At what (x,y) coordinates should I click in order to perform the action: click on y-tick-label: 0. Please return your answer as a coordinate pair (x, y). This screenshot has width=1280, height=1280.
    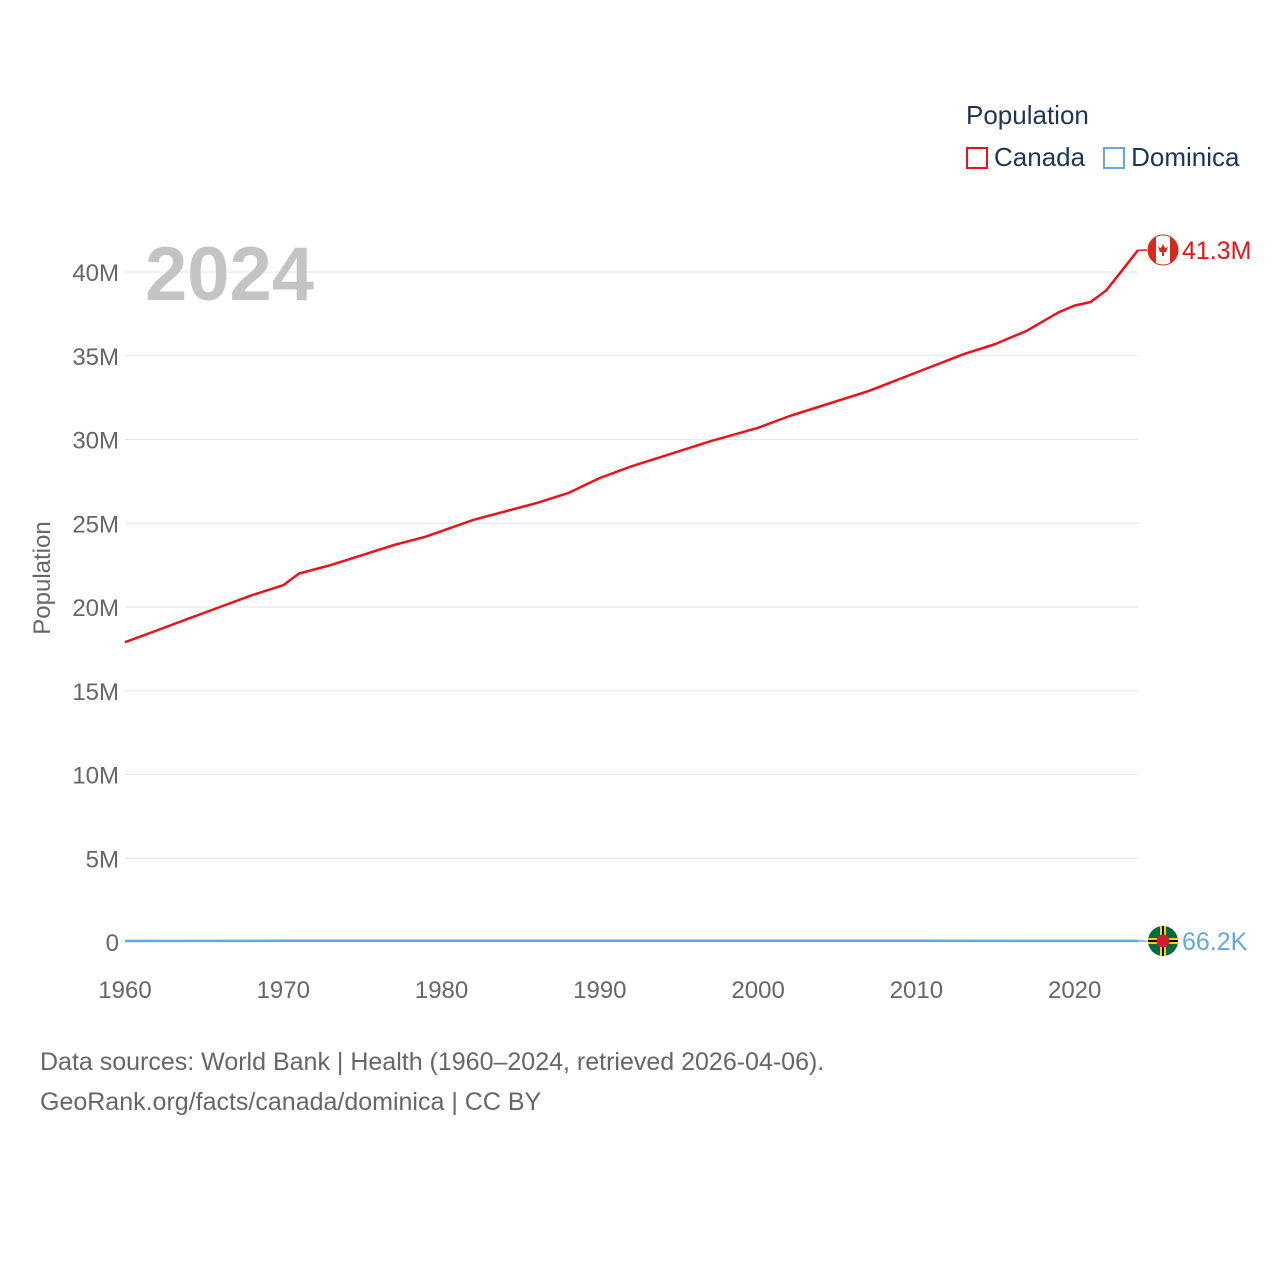
    Looking at the image, I should click on (112, 943).